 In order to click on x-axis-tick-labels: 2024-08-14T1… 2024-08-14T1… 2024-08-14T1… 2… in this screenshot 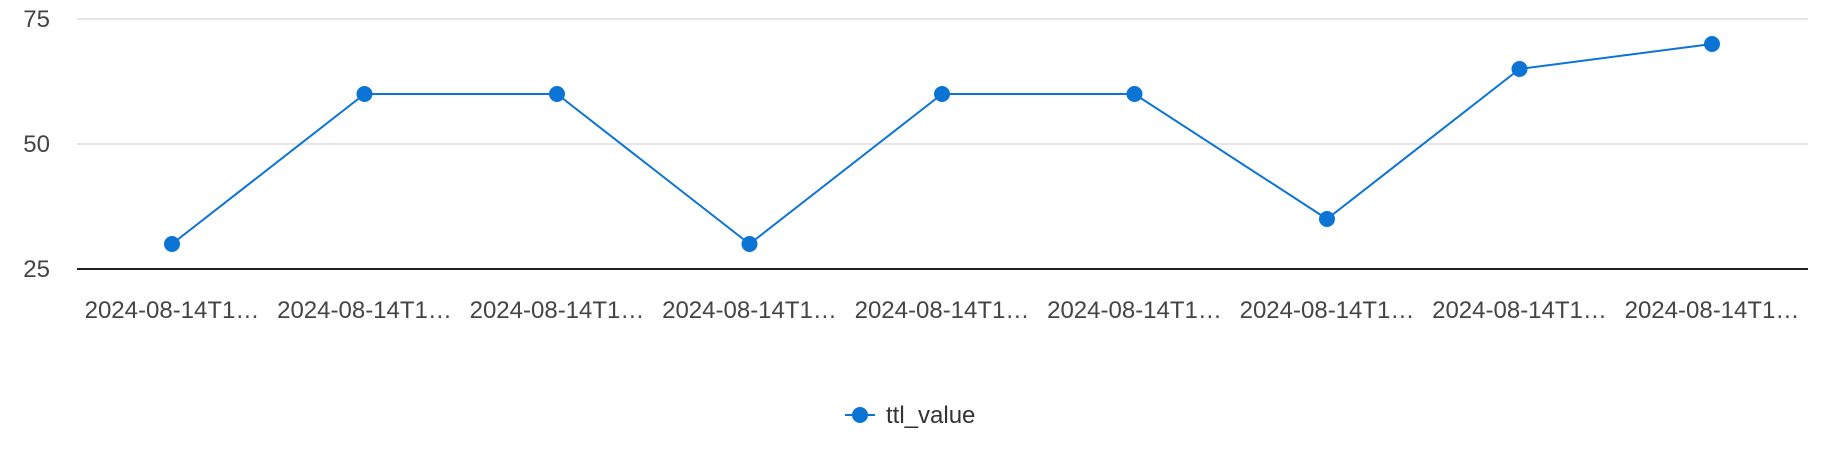, I will do `click(942, 310)`.